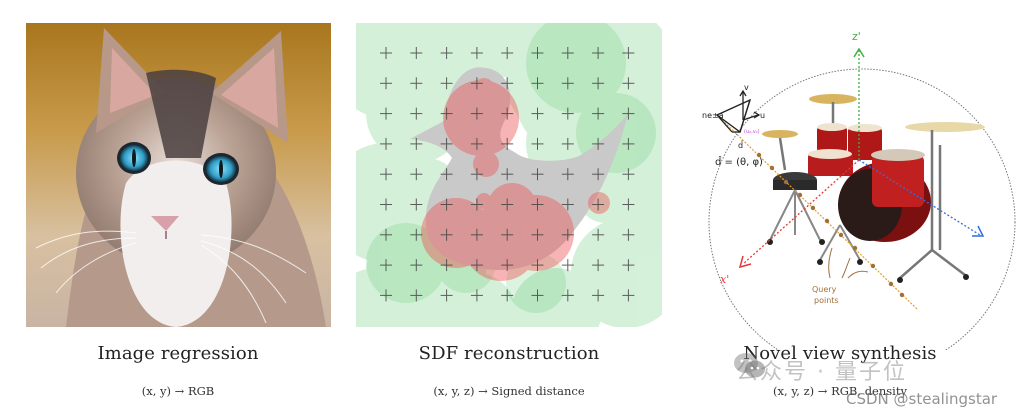 This screenshot has width=1018, height=420. What do you see at coordinates (826, 300) in the screenshot?
I see `query-label-line2: points` at bounding box center [826, 300].